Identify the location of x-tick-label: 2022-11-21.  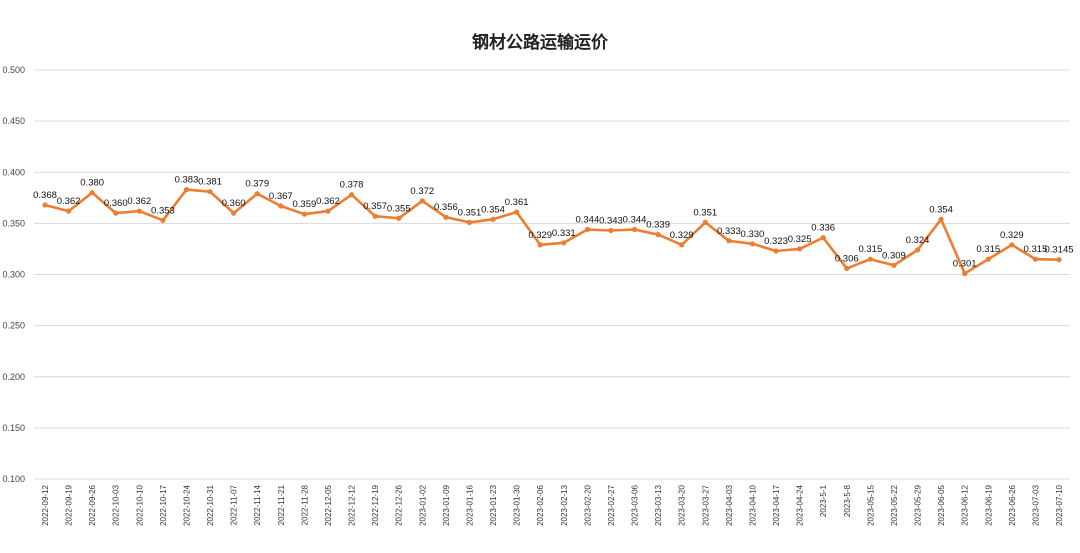
(281, 504).